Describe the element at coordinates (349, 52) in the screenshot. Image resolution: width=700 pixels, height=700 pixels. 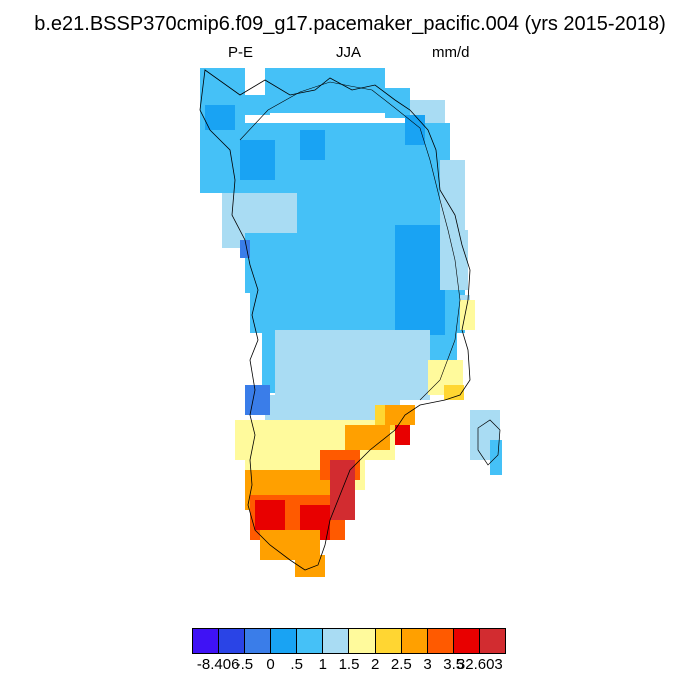
I see `season-label: JJA` at that location.